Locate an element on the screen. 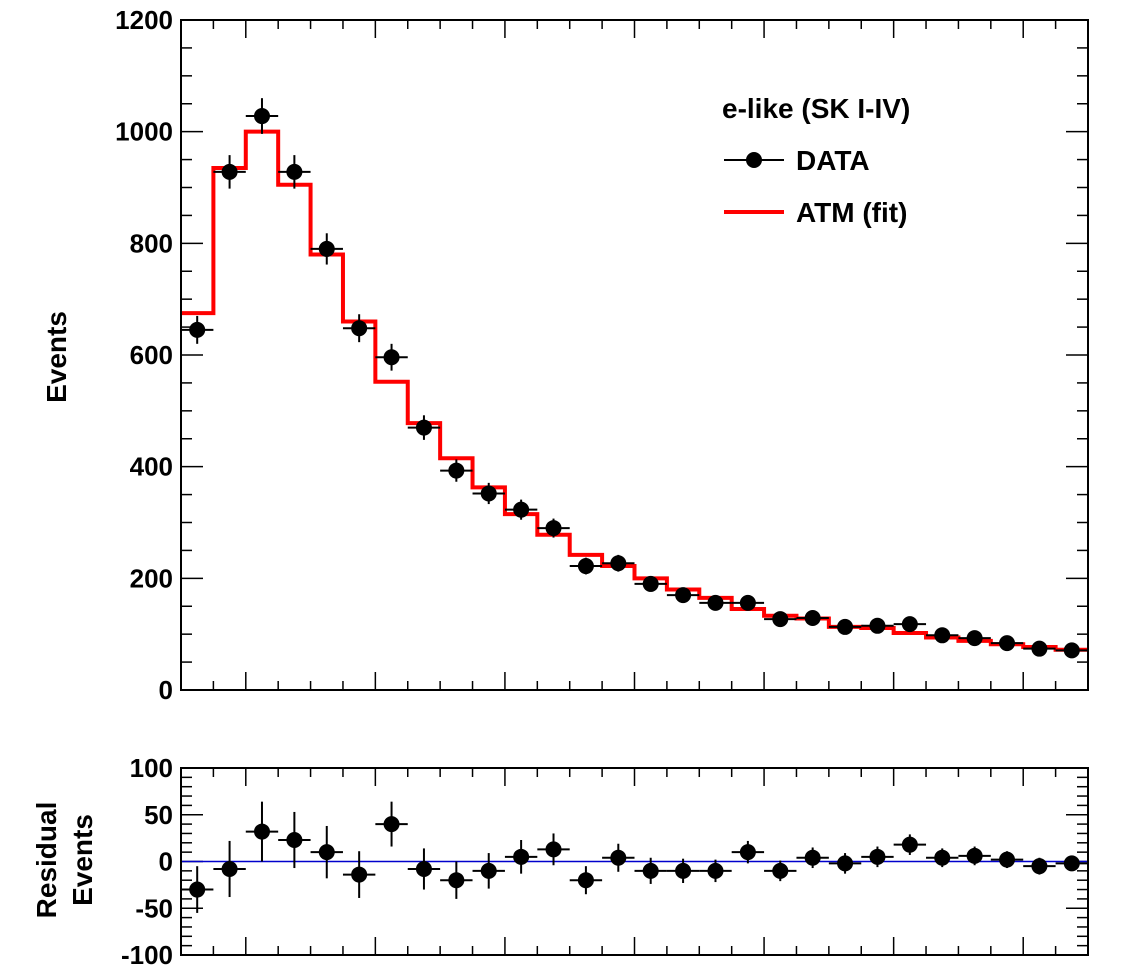  legend: e-like (SK I-IV) DATA ATM (fit) is located at coordinates (816, 160).